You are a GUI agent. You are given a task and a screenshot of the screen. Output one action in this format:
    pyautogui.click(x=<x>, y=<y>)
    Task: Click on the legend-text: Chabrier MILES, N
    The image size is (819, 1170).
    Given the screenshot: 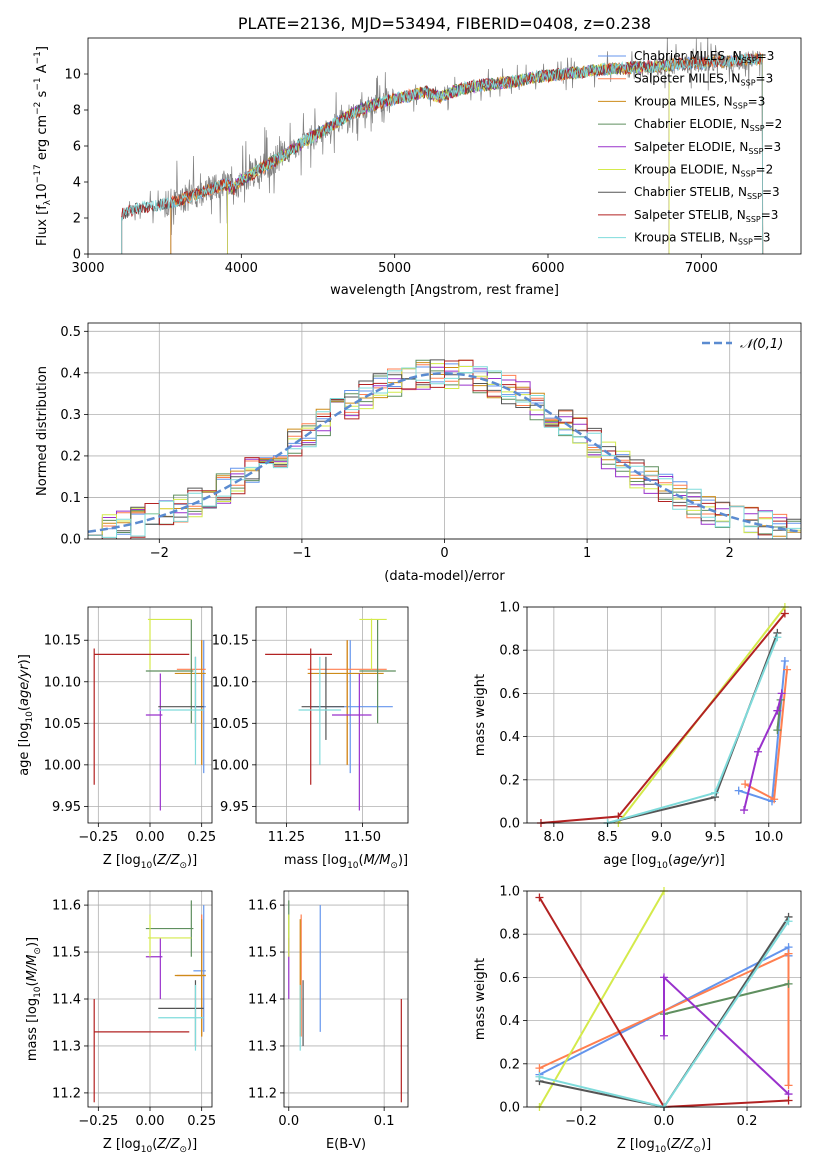 What is the action you would take?
    pyautogui.click(x=688, y=56)
    